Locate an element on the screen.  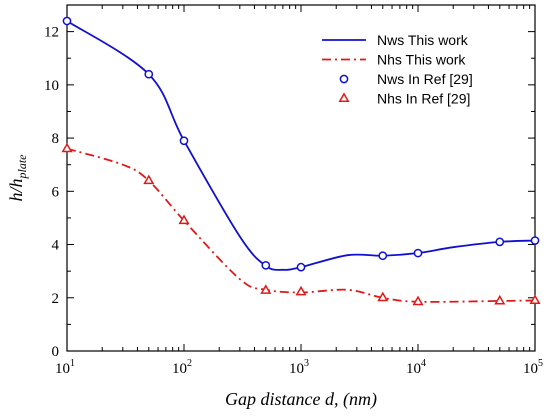
y-tick-label: 8 is located at coordinates (56, 139).